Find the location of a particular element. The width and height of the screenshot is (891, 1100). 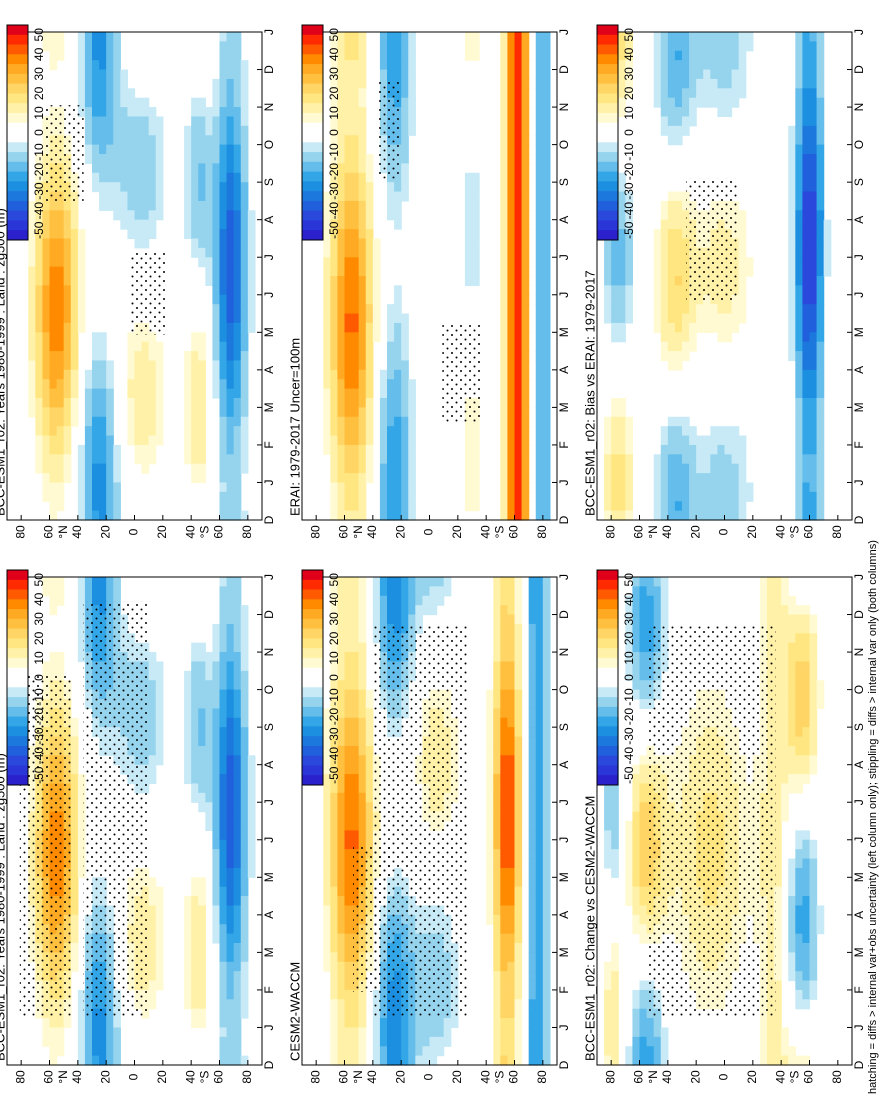

stippling is located at coordinates (147, 293).